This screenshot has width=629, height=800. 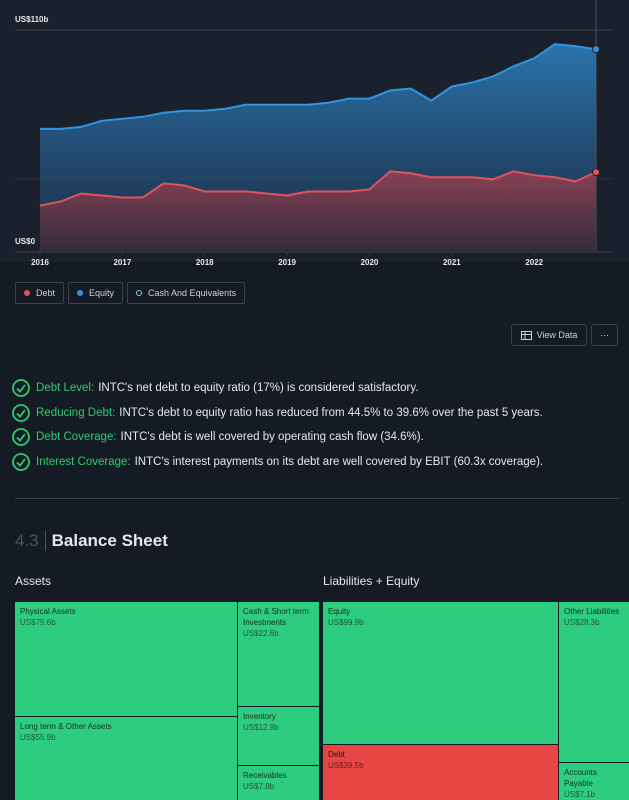 What do you see at coordinates (261, 727) in the screenshot?
I see `cell-value: US$12.8b` at bounding box center [261, 727].